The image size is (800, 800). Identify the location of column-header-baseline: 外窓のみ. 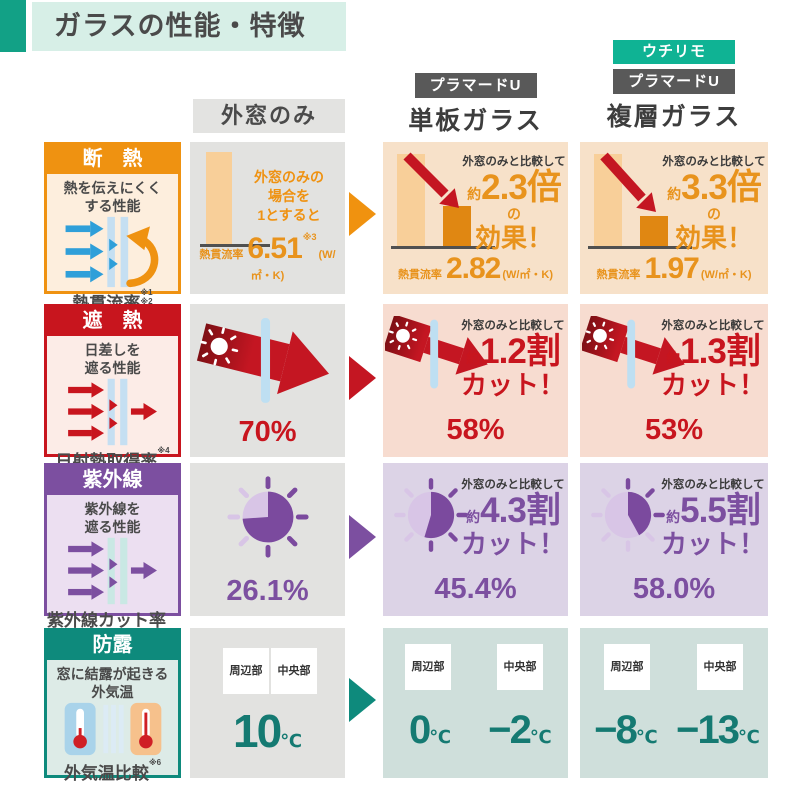
(269, 116).